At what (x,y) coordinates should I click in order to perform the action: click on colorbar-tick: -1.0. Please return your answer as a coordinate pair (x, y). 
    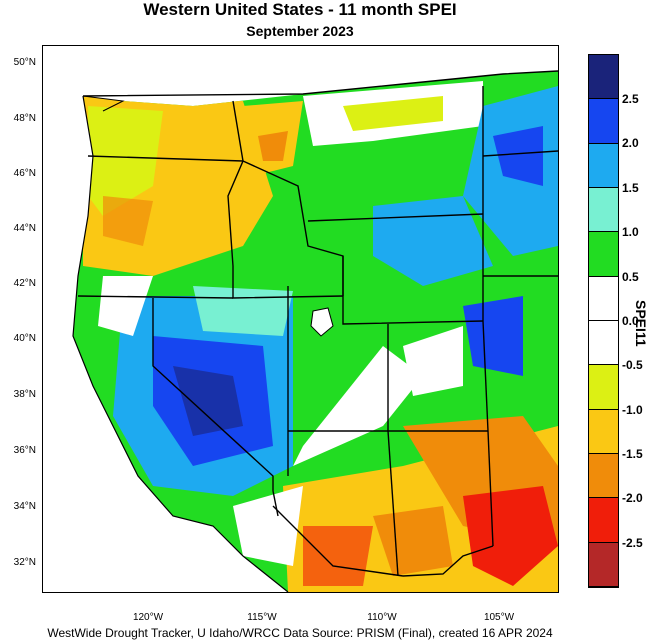
    Looking at the image, I should click on (632, 410).